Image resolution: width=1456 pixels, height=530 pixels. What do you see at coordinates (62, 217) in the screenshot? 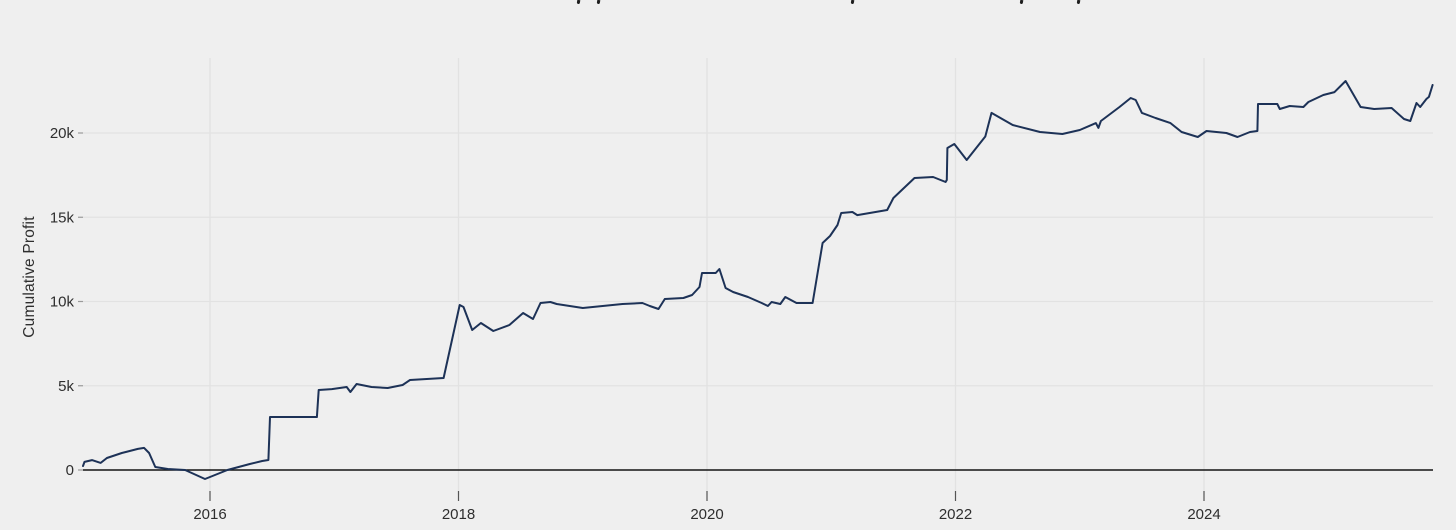
I see `y-tick-label: 15k` at bounding box center [62, 217].